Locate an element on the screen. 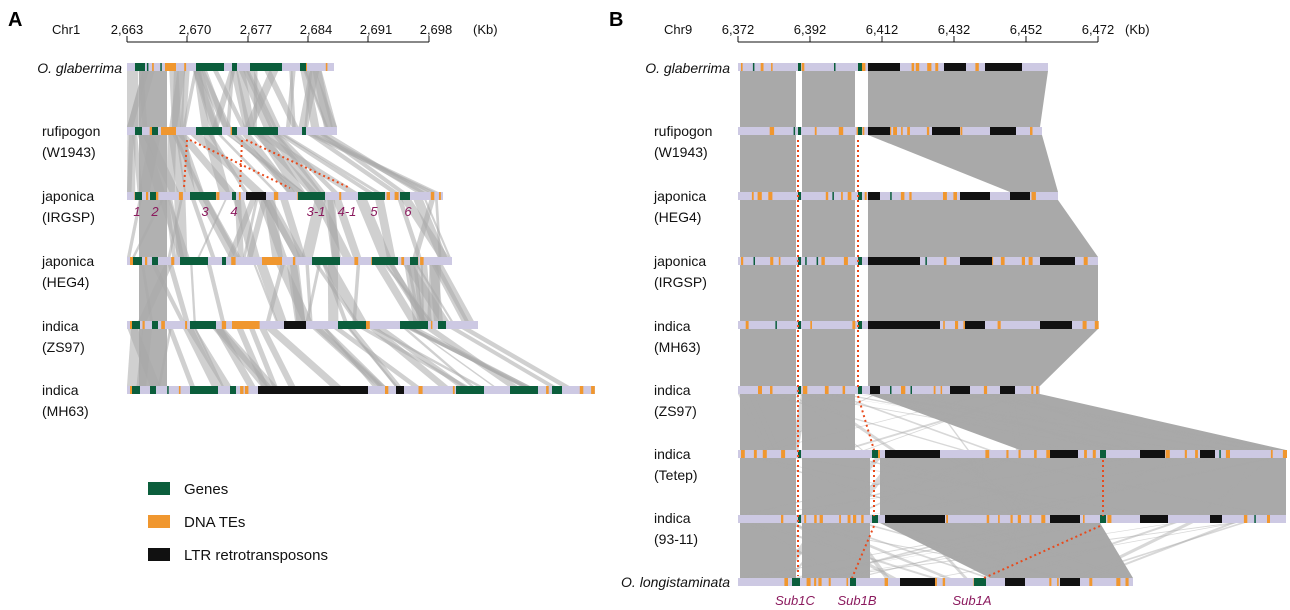 This screenshot has height=610, width=1290. row-label-accession: (Tetep) is located at coordinates (676, 475).